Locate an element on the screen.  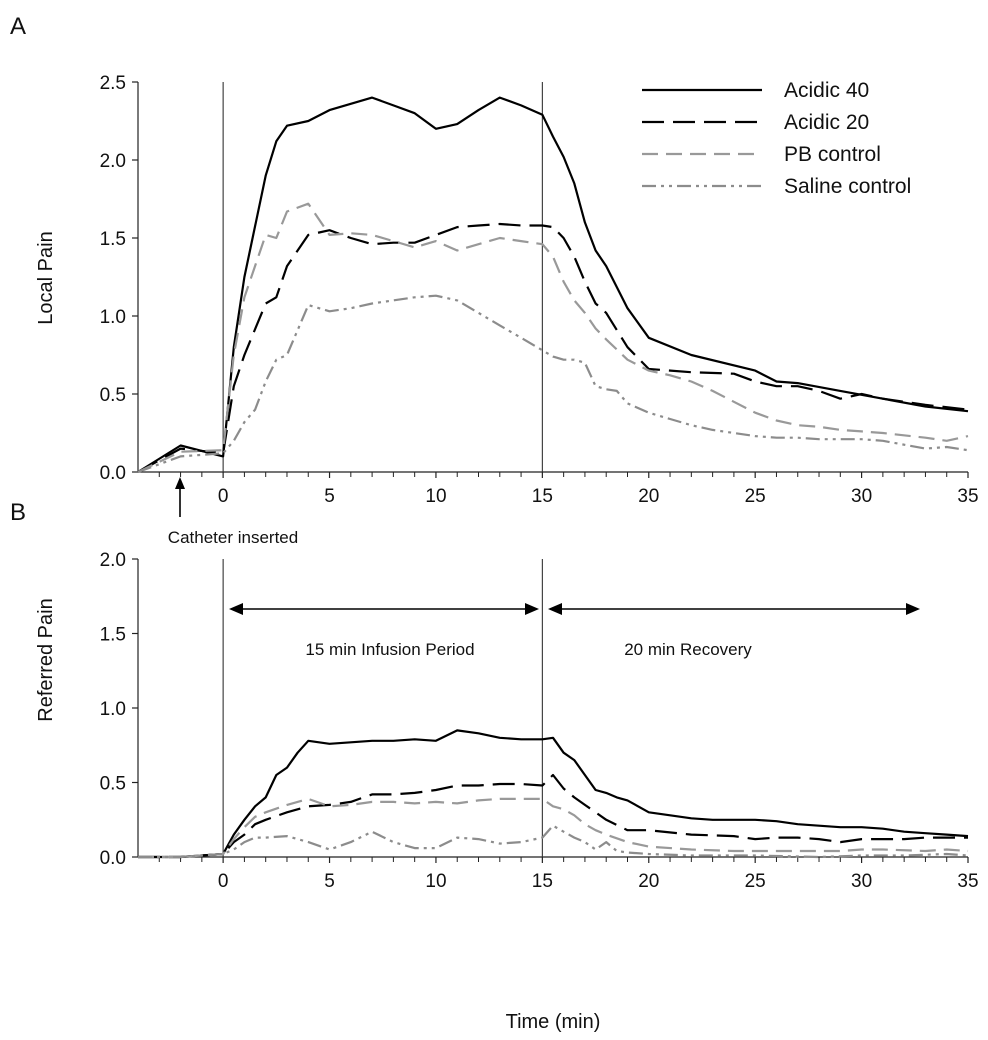
ylabel-b: Referred Pain is located at coordinates (46, 659).